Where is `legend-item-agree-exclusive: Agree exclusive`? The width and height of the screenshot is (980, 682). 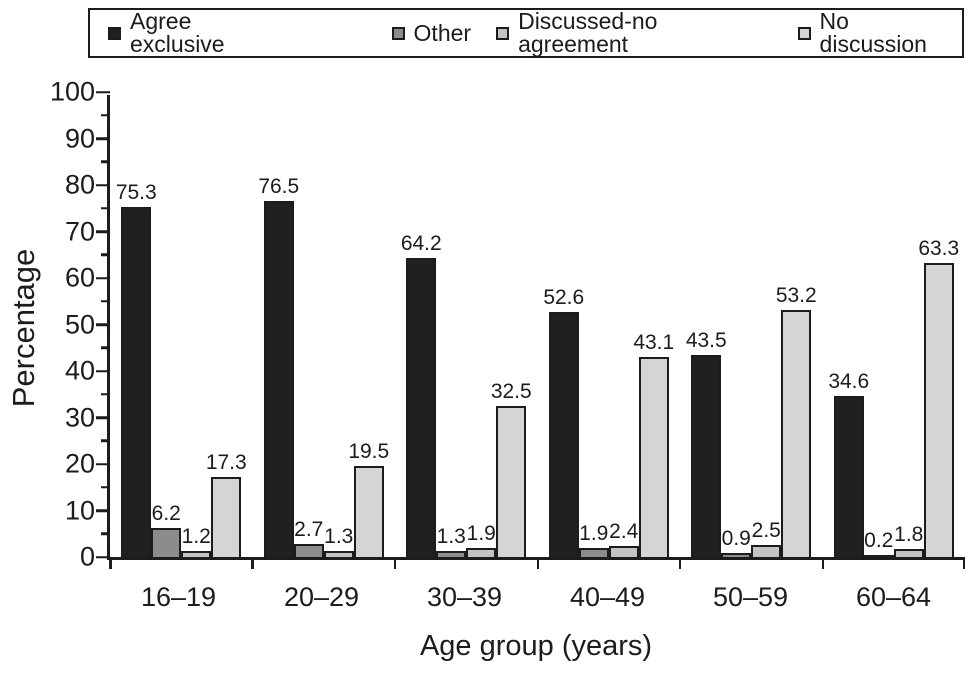
legend-item-agree-exclusive: Agree exclusive is located at coordinates (200, 33).